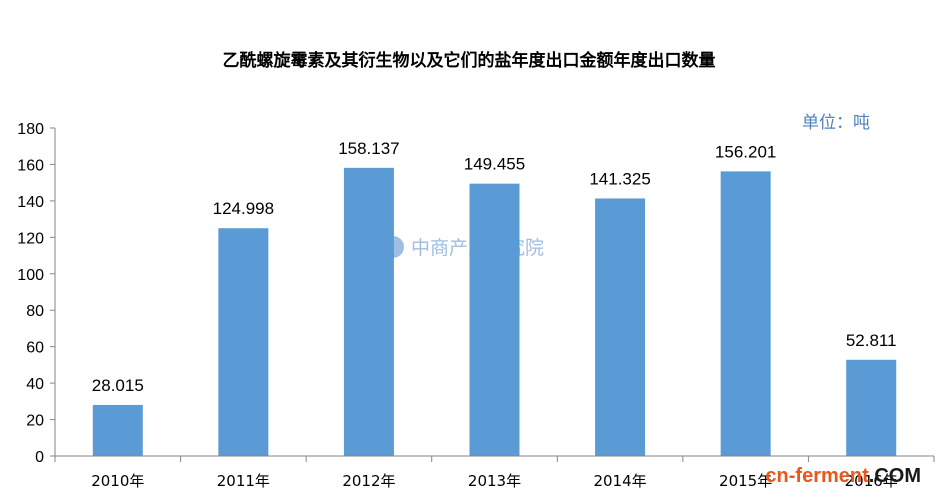 Image resolution: width=937 pixels, height=498 pixels. I want to click on bar-2010年, so click(117, 430).